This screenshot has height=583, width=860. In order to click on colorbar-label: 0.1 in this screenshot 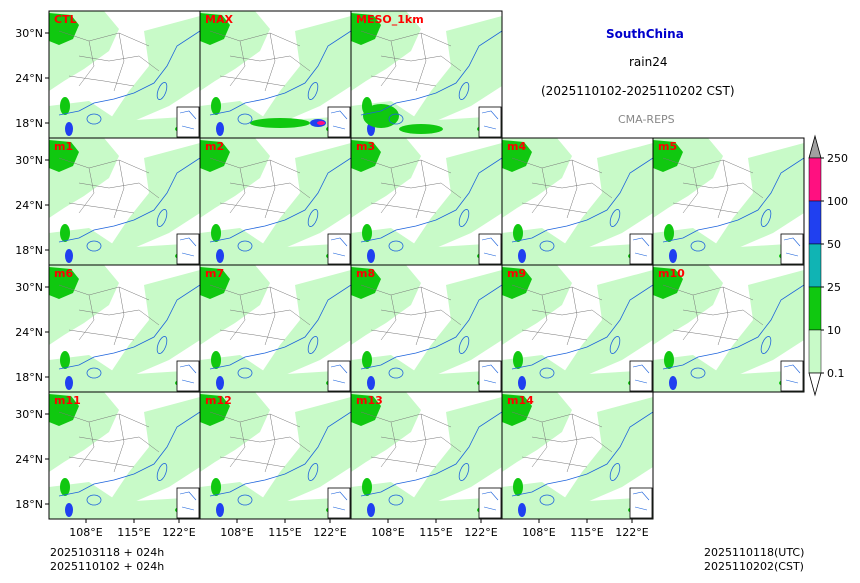, I will do `click(836, 373)`.